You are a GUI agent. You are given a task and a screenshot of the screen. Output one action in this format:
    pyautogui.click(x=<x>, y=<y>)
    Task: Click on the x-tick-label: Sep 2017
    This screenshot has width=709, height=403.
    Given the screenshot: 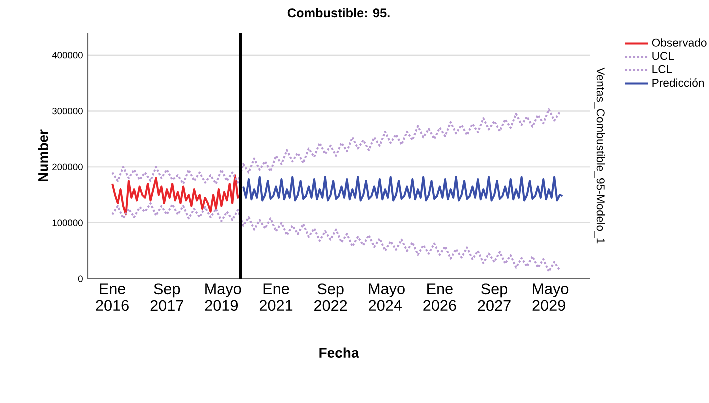 What is the action you would take?
    pyautogui.click(x=167, y=298)
    